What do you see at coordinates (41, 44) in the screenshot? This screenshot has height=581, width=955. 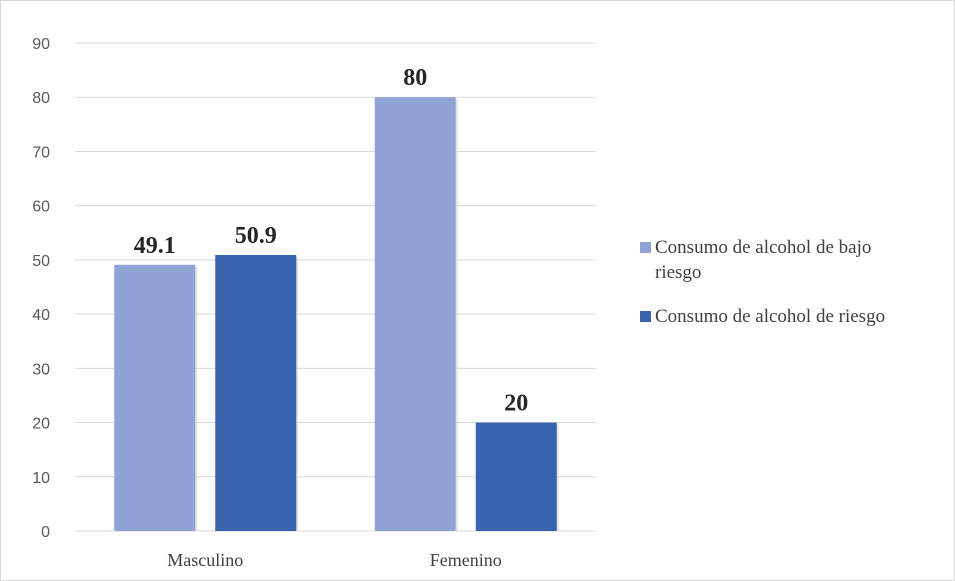 I see `y-tick-label: 90` at bounding box center [41, 44].